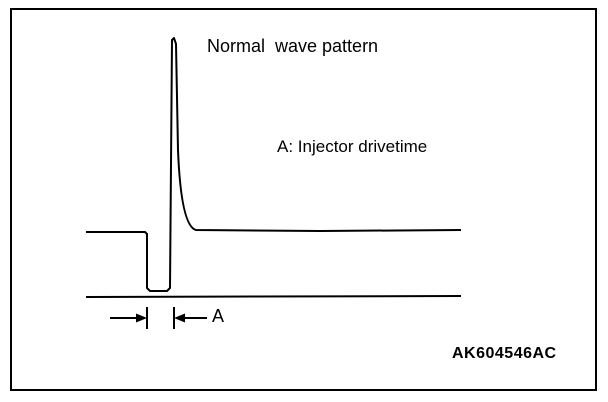 This screenshot has height=402, width=608. Describe the element at coordinates (293, 46) in the screenshot. I see `diagram-title: Normal wave pattern` at that location.